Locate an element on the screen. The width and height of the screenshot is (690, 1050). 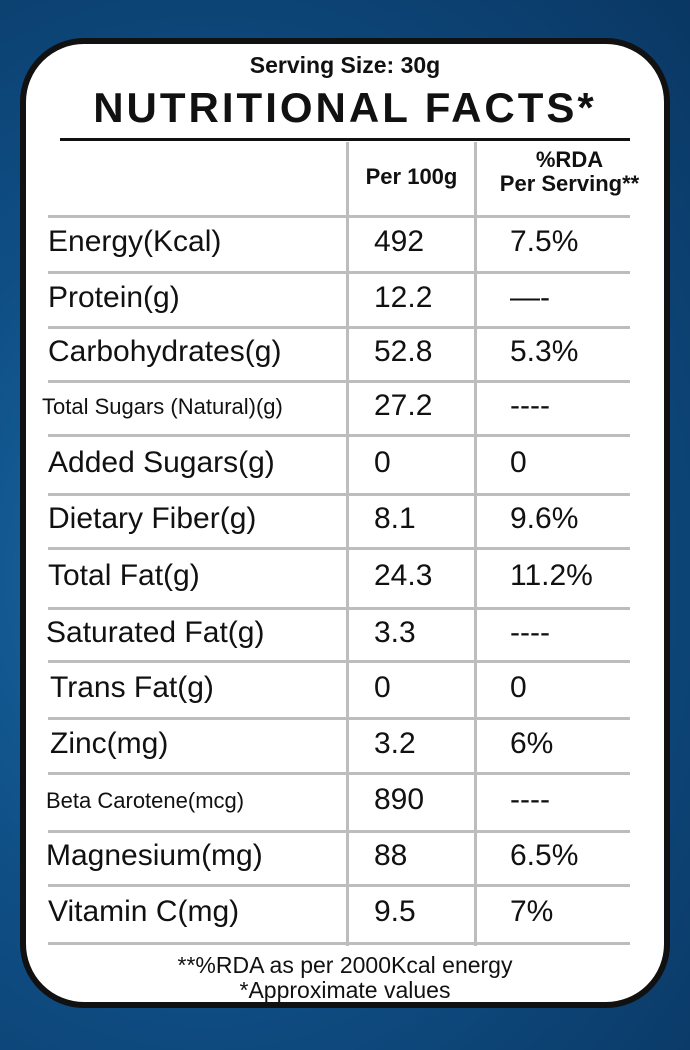
nutrient-name: Total Fat(g) is located at coordinates (124, 576).